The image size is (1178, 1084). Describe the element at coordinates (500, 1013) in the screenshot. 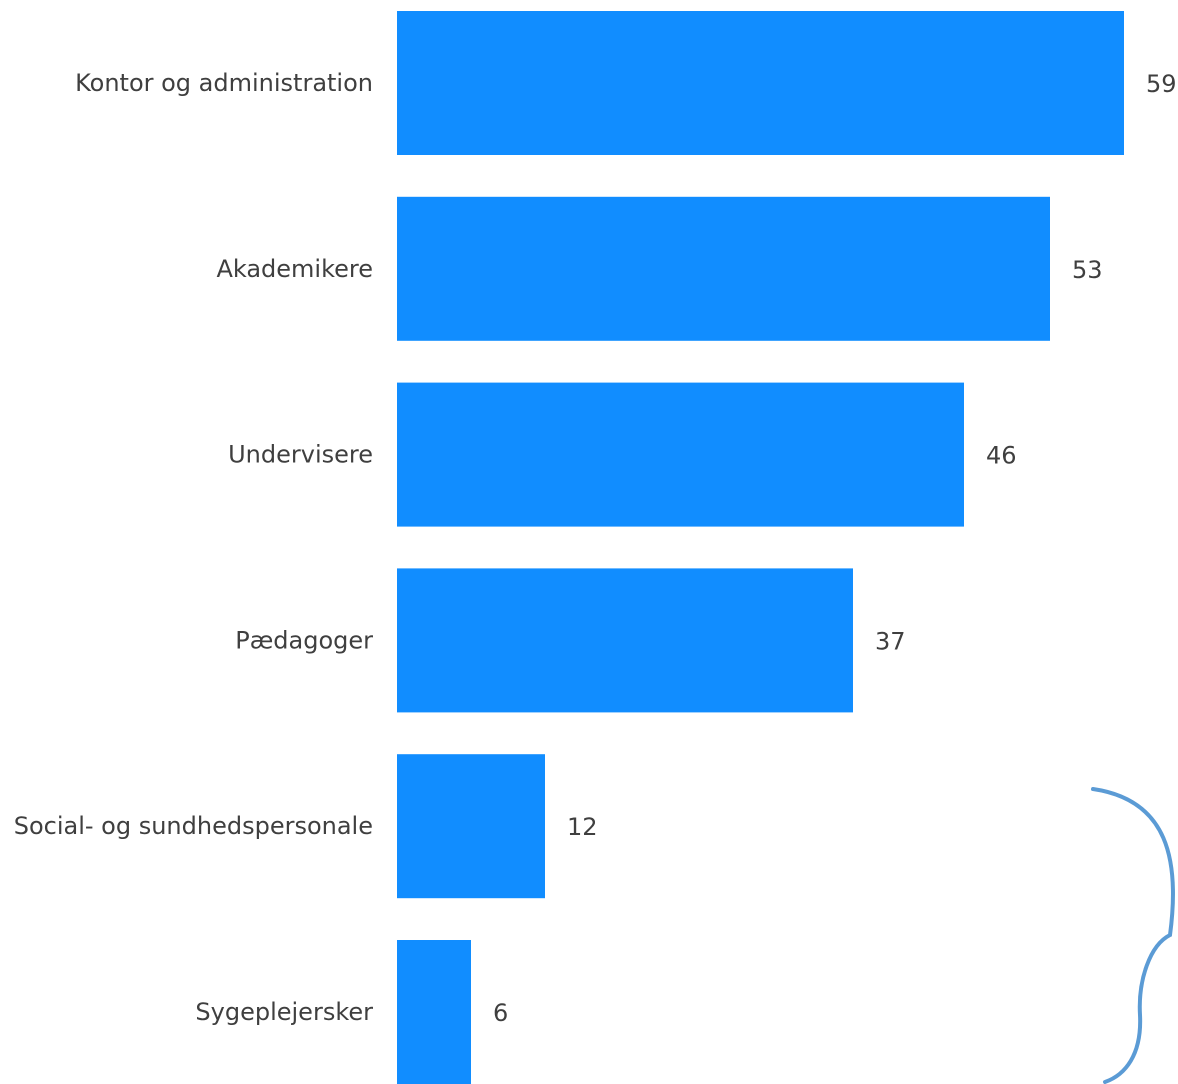

I see `value-label-sygeplejersker: 6` at that location.